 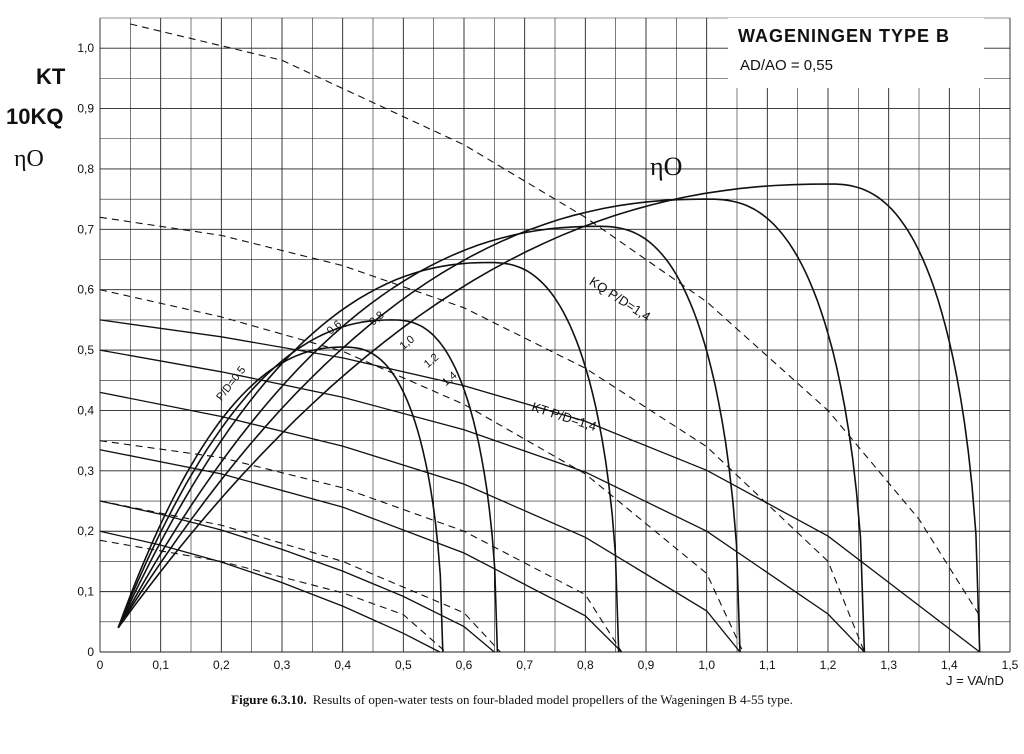 What do you see at coordinates (564, 416) in the screenshot?
I see `kt-group-label: KT P/D=1,4` at bounding box center [564, 416].